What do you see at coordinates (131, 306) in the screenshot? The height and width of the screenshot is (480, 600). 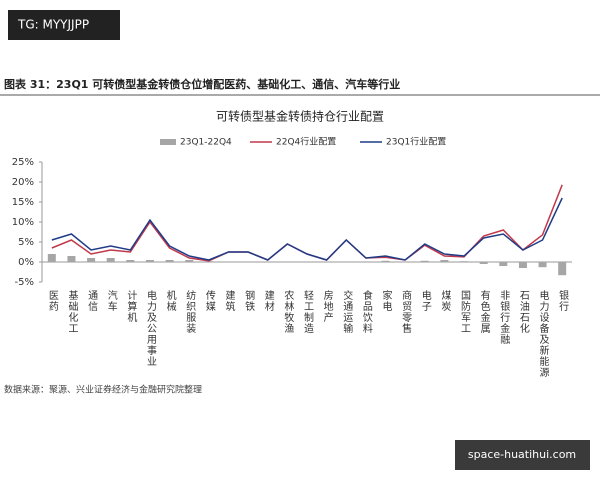 I see `x-tick-label: 计算机` at bounding box center [131, 306].